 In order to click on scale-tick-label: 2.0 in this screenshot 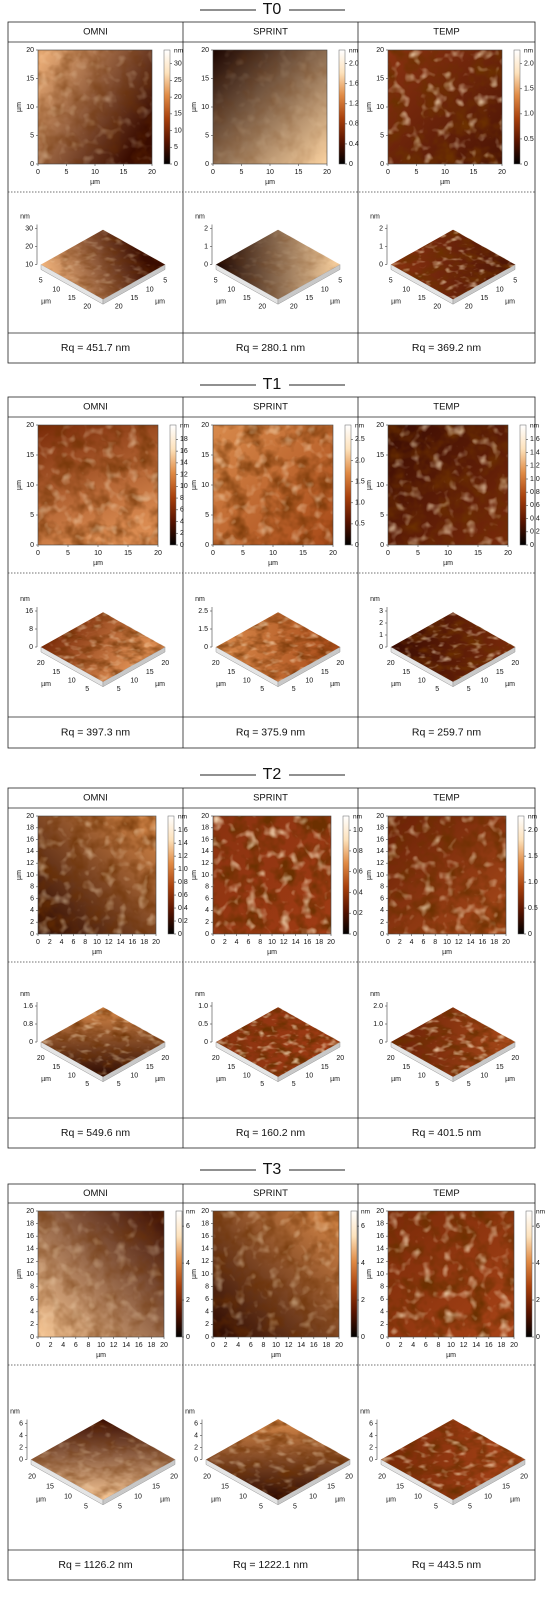, I will do `click(360, 460)`.